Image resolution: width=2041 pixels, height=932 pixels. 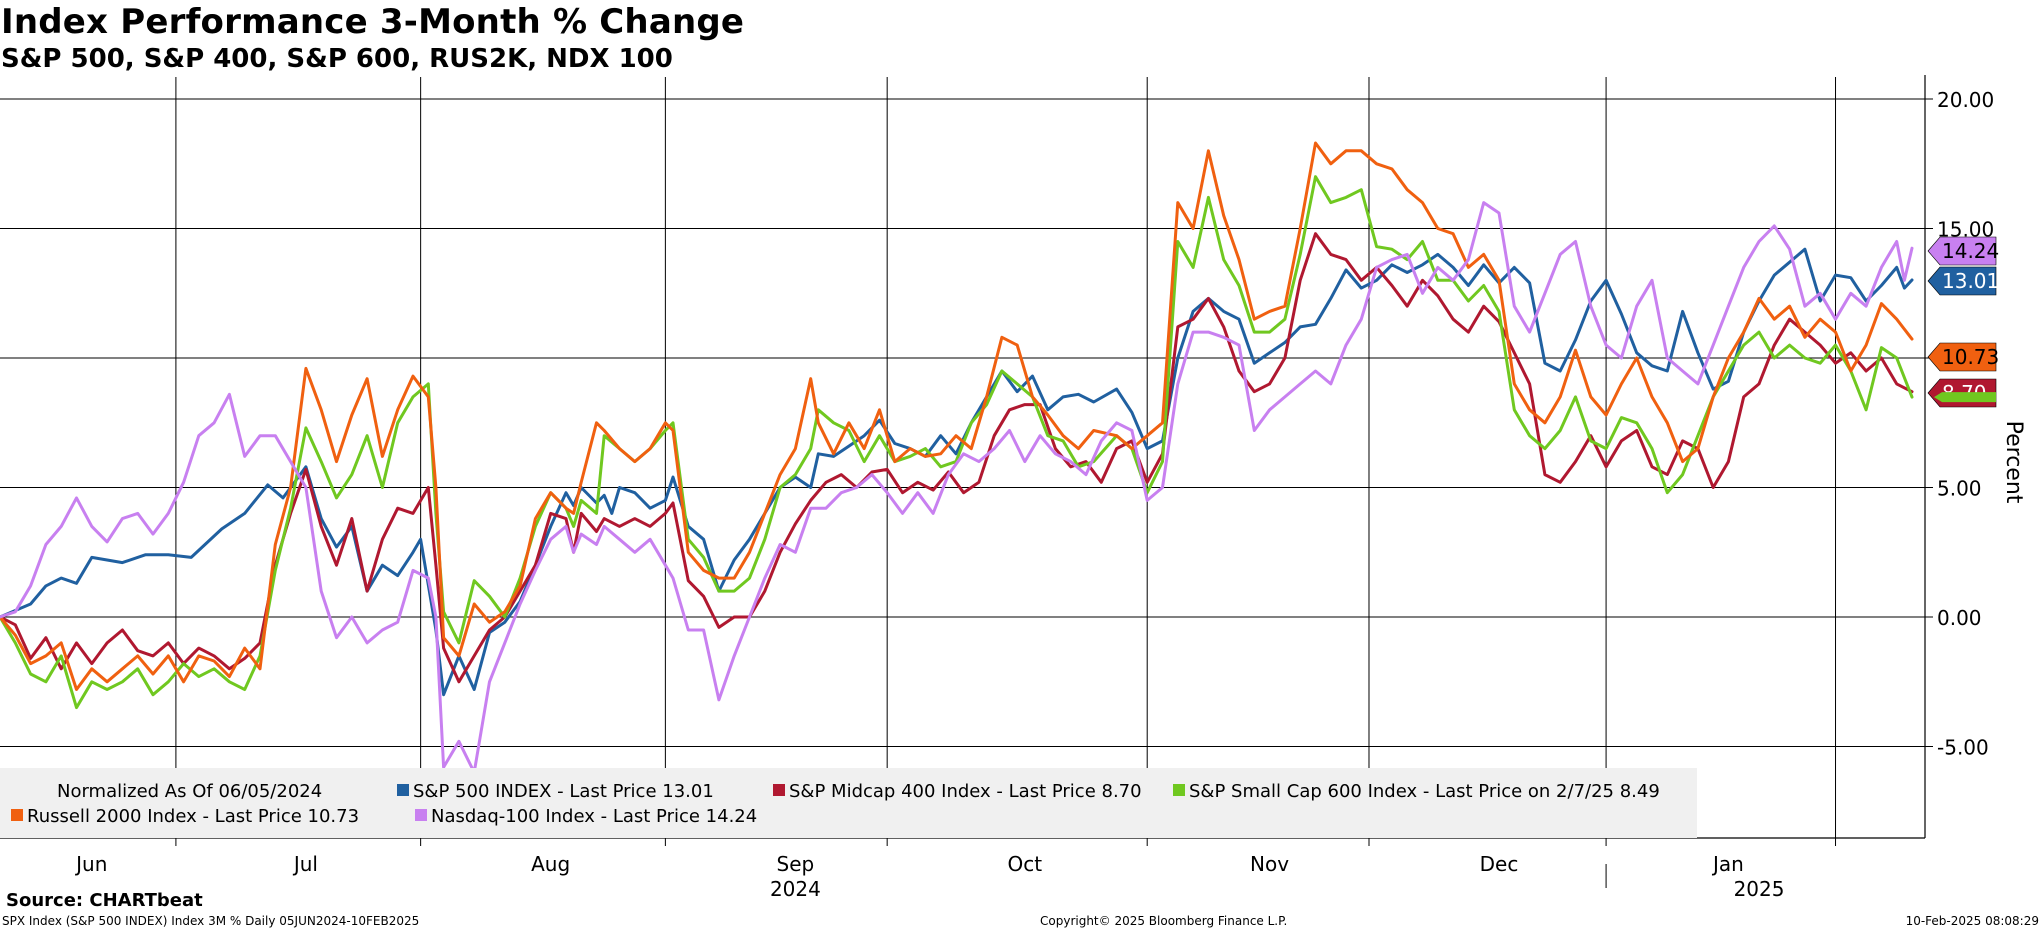 What do you see at coordinates (1970, 281) in the screenshot?
I see `last-value-label-spx: 13.01` at bounding box center [1970, 281].